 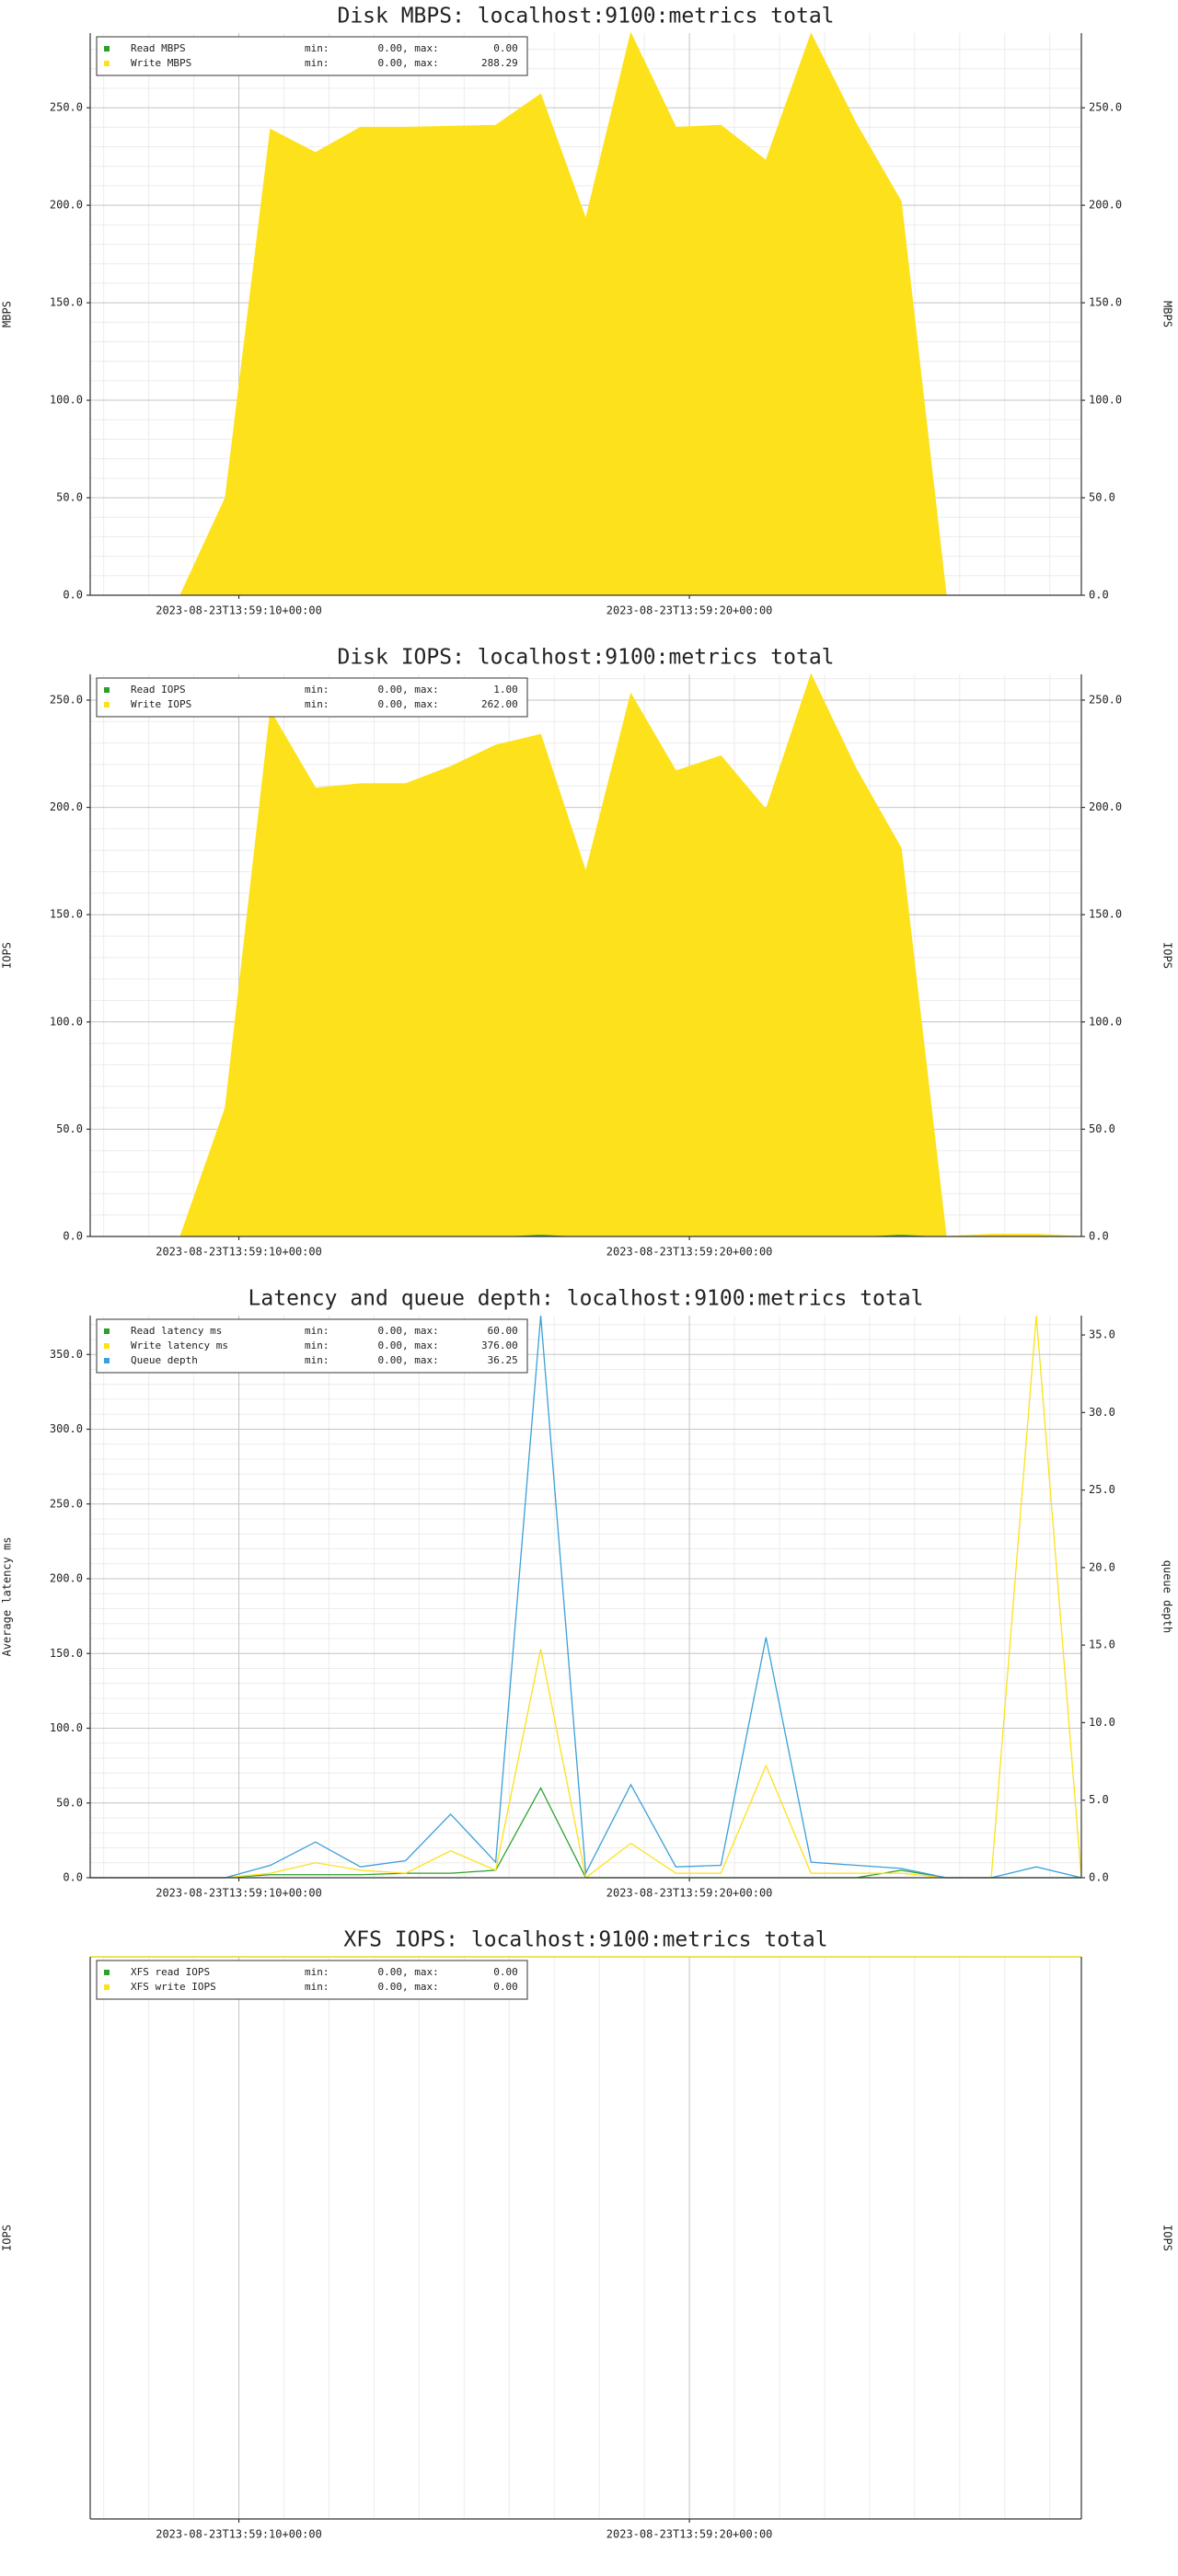 I want to click on legend-label: XFS read IOPS, so click(x=170, y=1972).